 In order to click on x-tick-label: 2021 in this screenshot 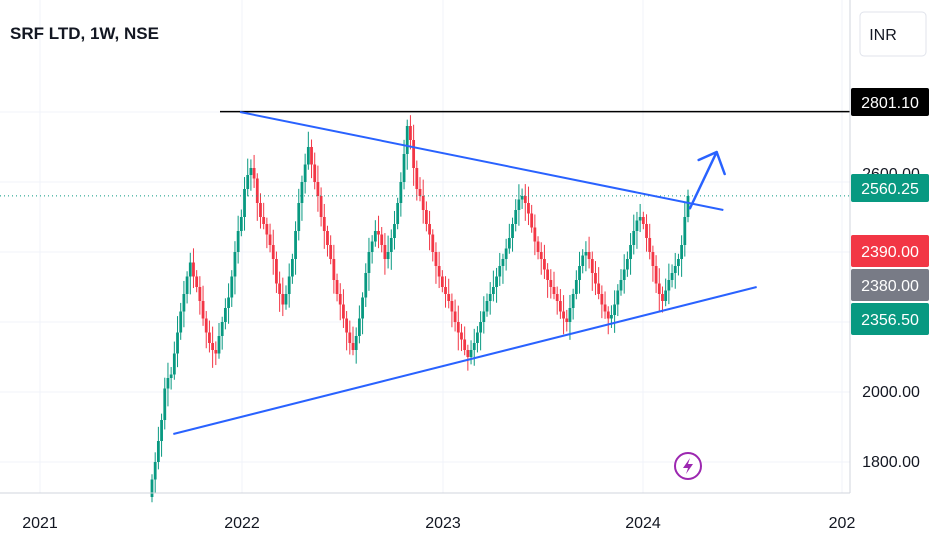, I will do `click(40, 523)`.